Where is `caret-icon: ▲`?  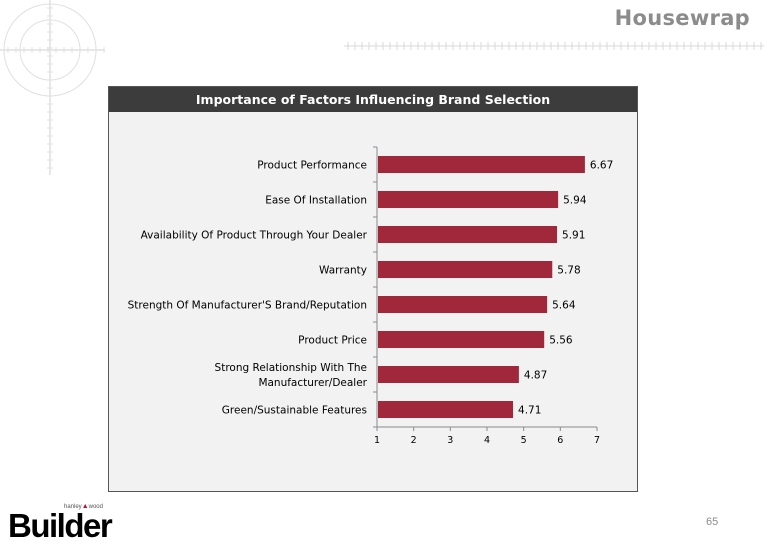 caret-icon: ▲ is located at coordinates (85, 506).